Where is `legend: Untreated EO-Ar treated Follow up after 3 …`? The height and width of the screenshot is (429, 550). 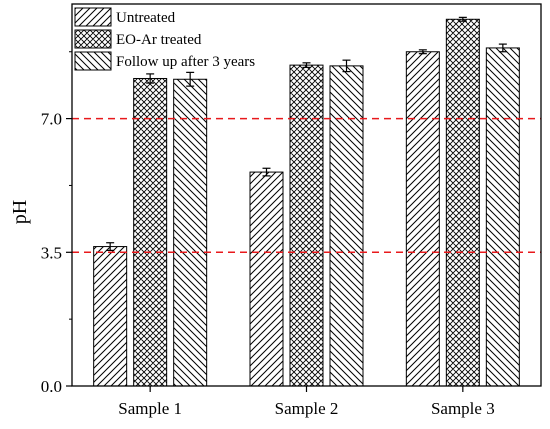
legend: Untreated EO-Ar treated Follow up after 3 … is located at coordinates (164, 39).